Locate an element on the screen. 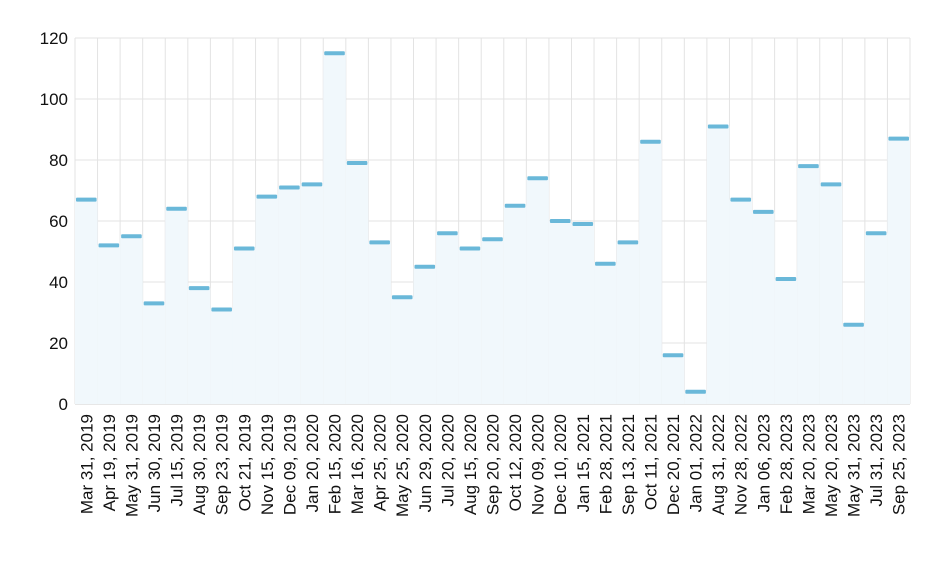  y-tick-label: 120 is located at coordinates (54, 38).